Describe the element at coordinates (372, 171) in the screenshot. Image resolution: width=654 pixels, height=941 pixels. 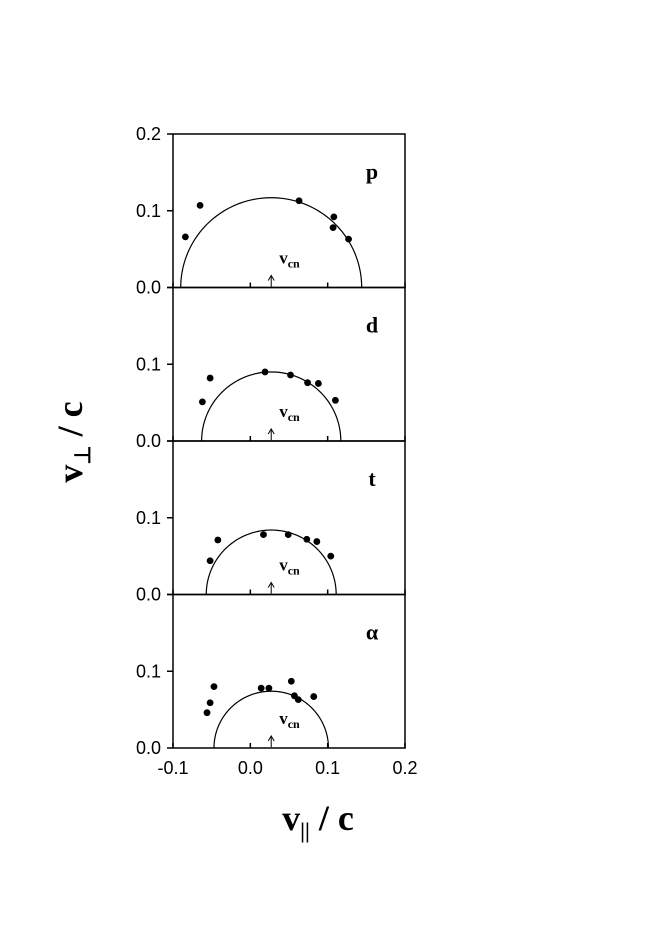
I see `panel-label: p` at that location.